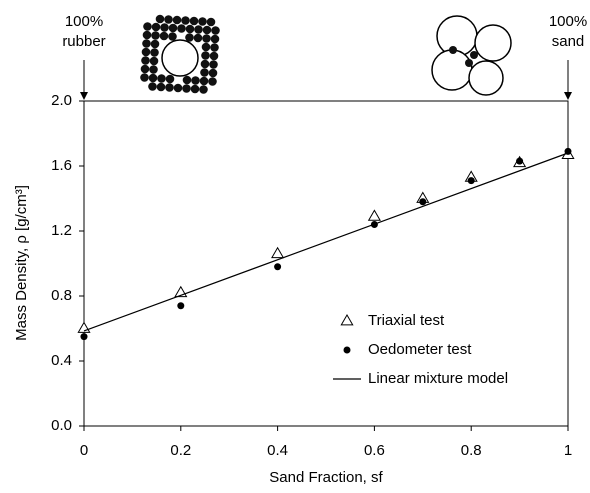 The height and width of the screenshot is (493, 590). What do you see at coordinates (61, 425) in the screenshot?
I see `y-tick-label: 0.0` at bounding box center [61, 425].